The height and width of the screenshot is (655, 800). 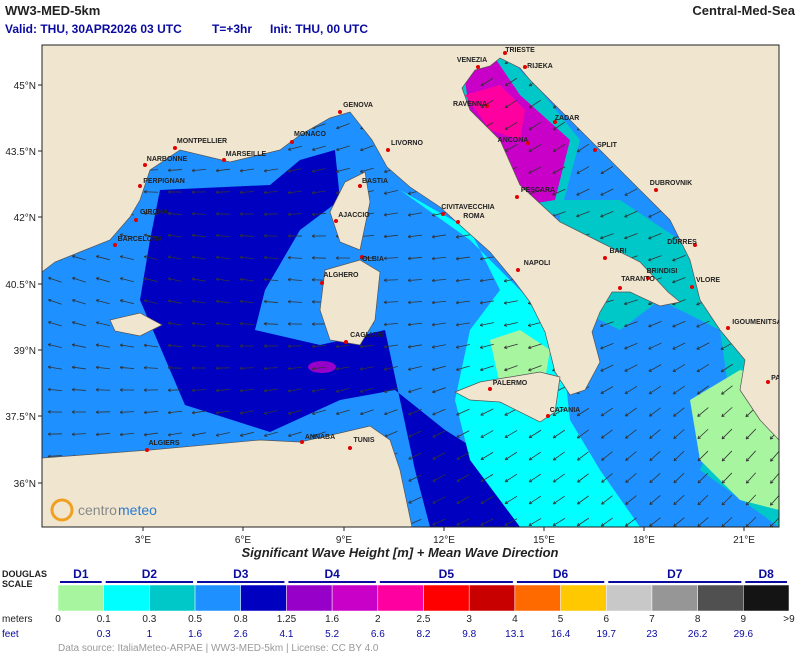 I want to click on city-label: OLBIA, so click(x=373, y=259).